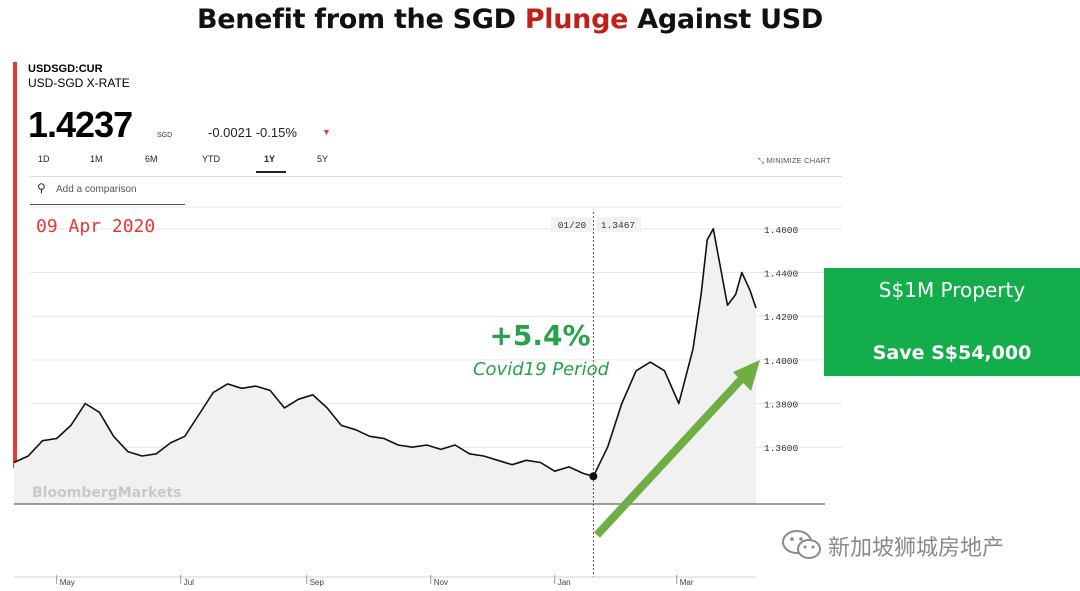 This screenshot has height=591, width=1080. I want to click on crosshair-date: 01/20, so click(572, 225).